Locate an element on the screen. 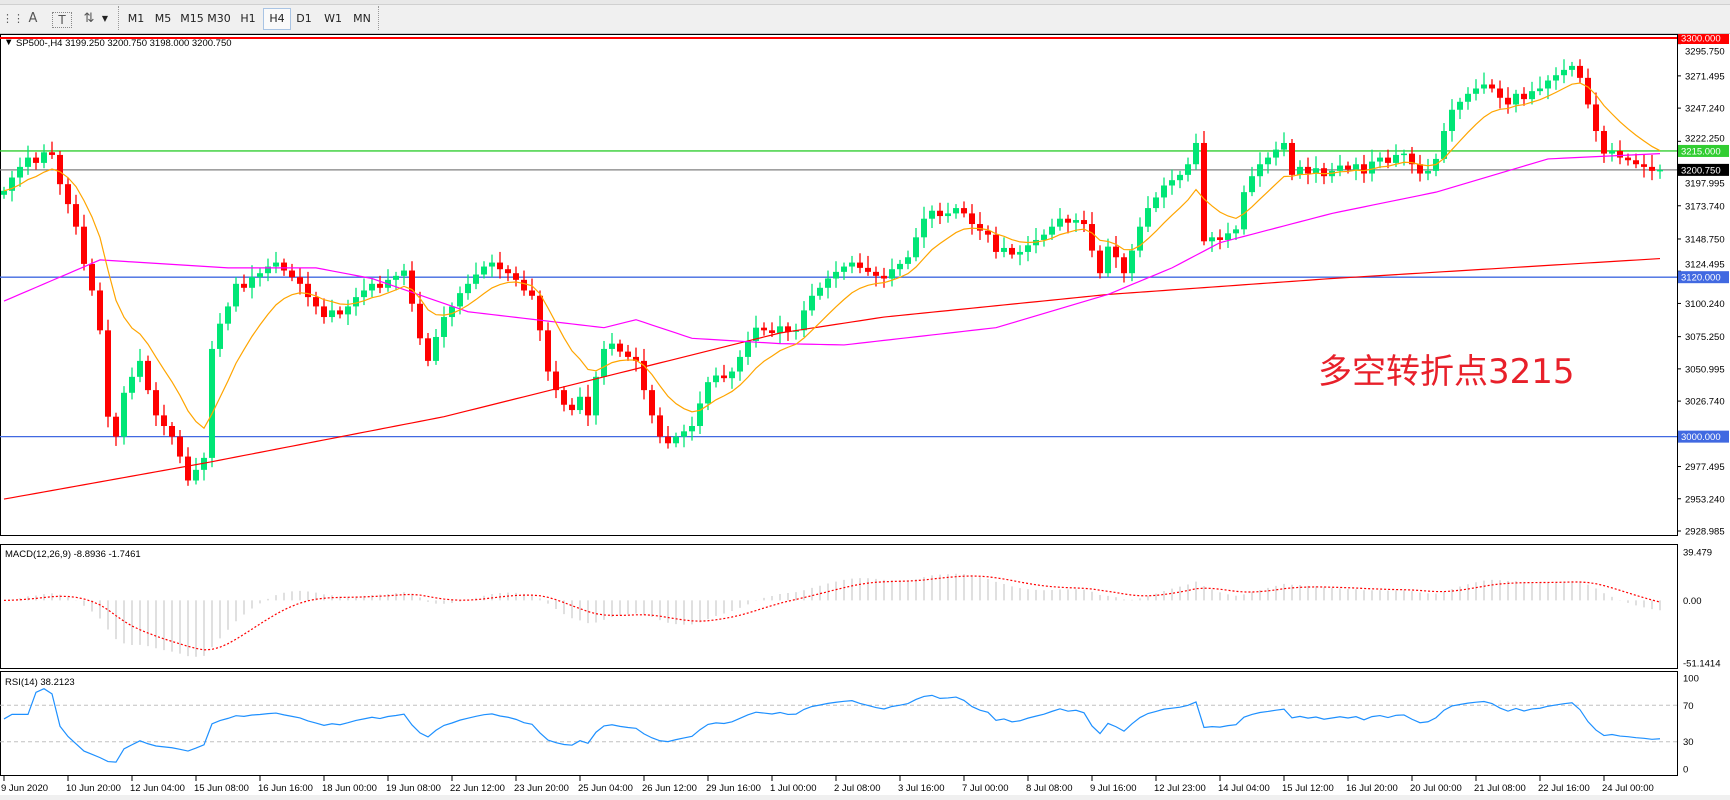 The image size is (1730, 800). x-tick-label: 7 Jul 00:00 is located at coordinates (985, 788).